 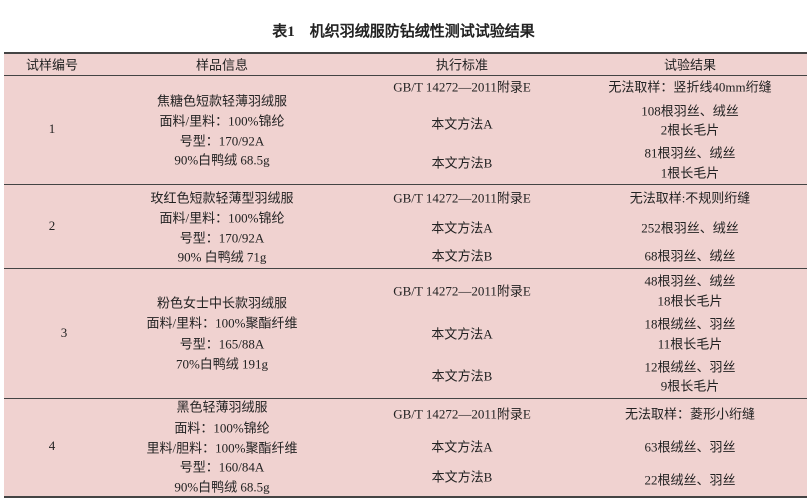 I want to click on sample-info-line: 焦糖色短款轻薄羽绒服, so click(x=222, y=101).